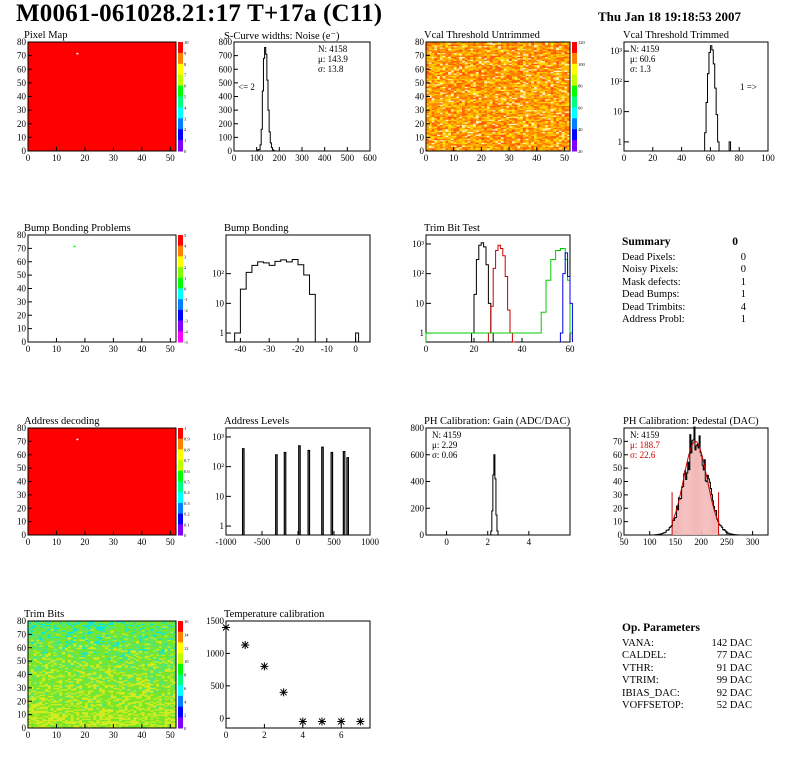 The height and width of the screenshot is (772, 796). What do you see at coordinates (185, 107) in the screenshot?
I see `palette-tick-label: 4` at bounding box center [185, 107].